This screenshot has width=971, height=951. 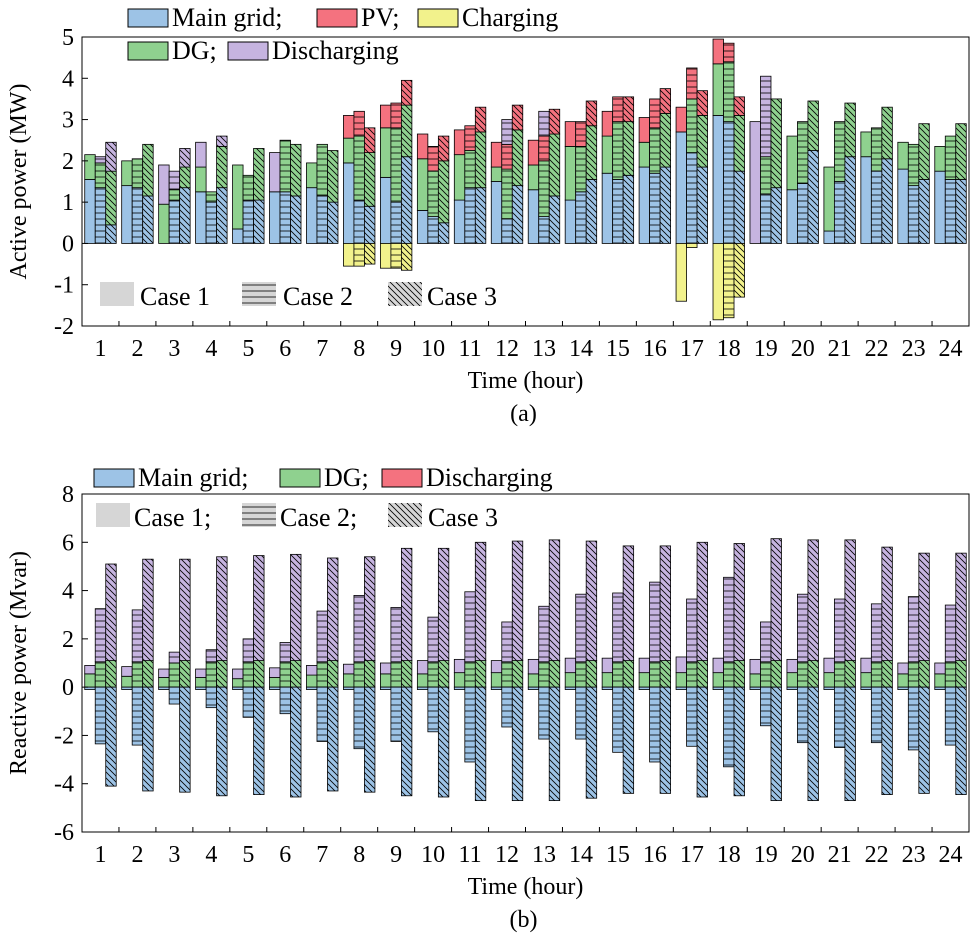 I want to click on bar-hatch-a-case-2-main-grid-h6, so click(x=285, y=217).